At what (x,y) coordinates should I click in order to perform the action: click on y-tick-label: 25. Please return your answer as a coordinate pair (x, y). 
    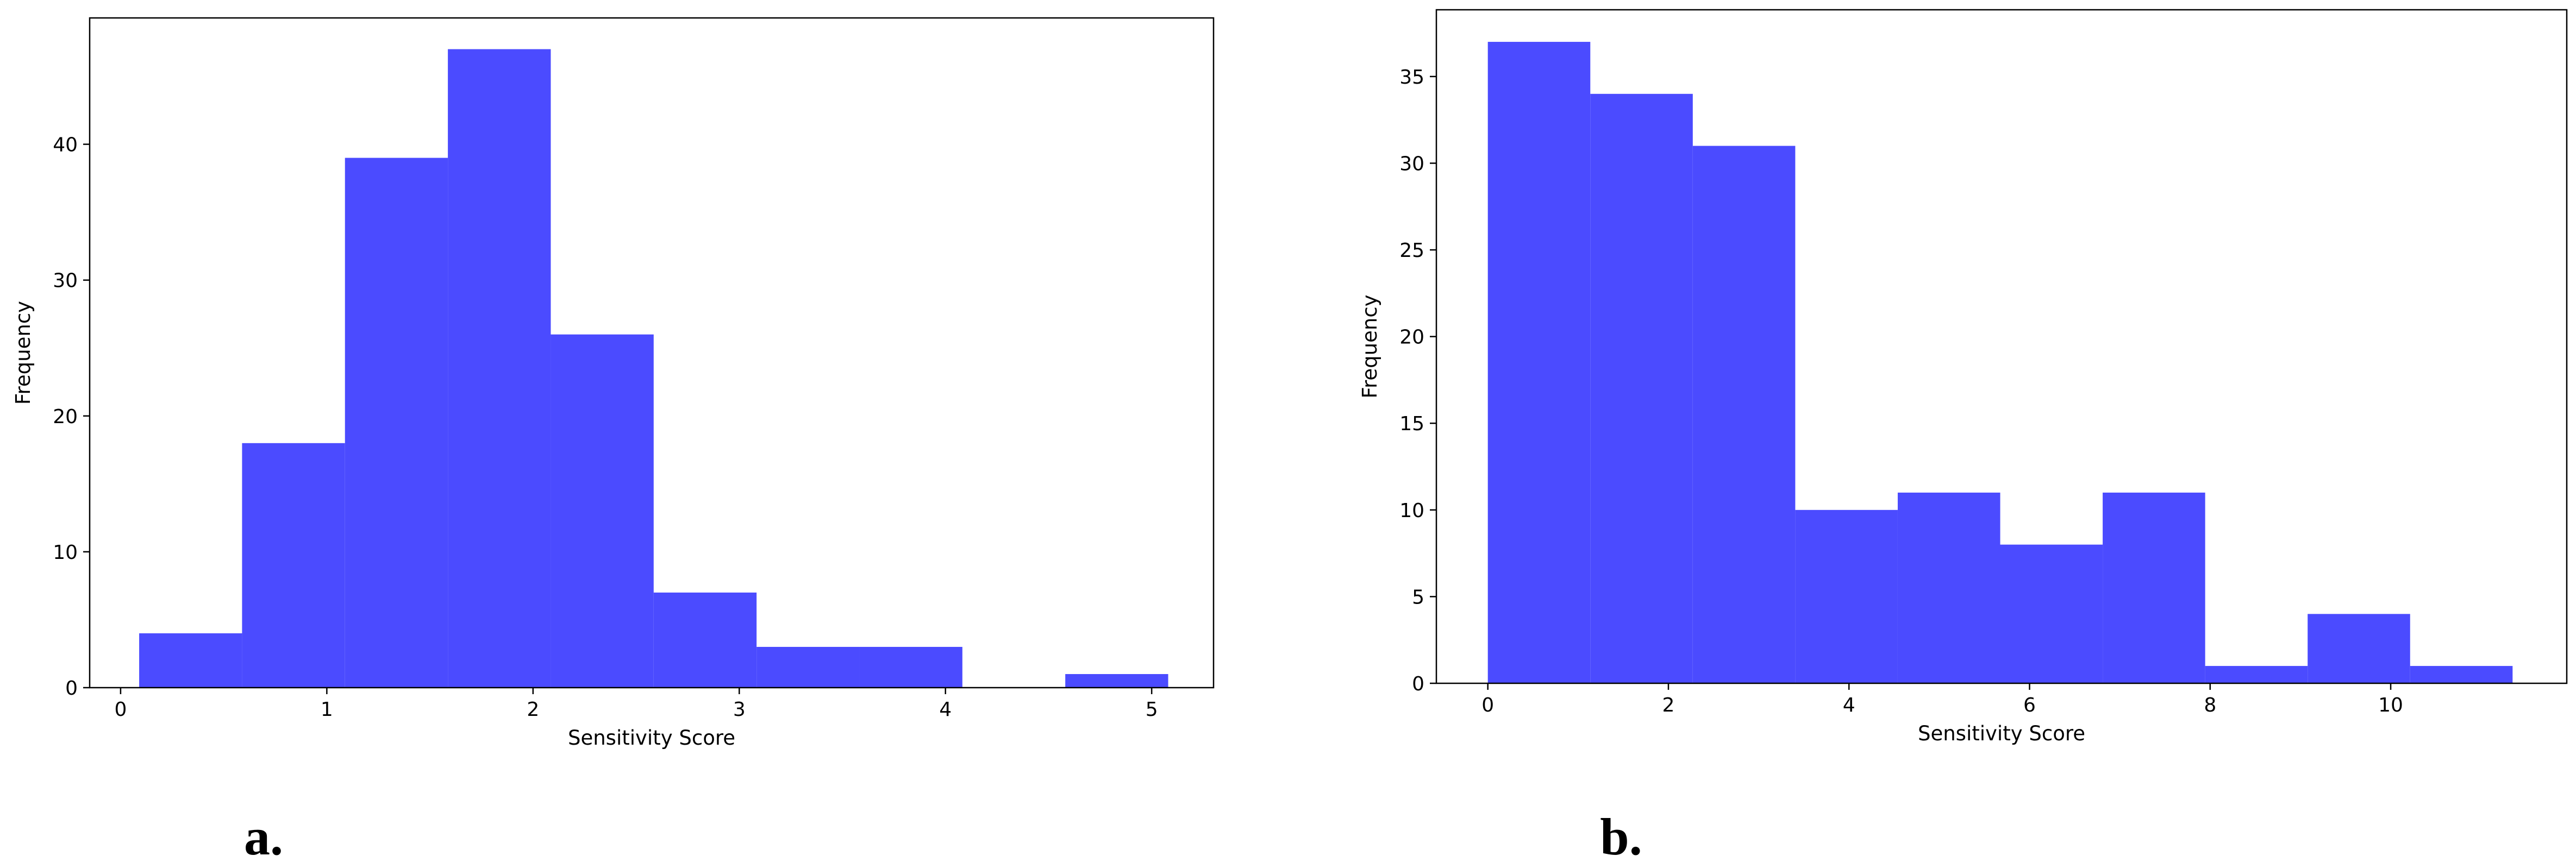
    Looking at the image, I should click on (1411, 251).